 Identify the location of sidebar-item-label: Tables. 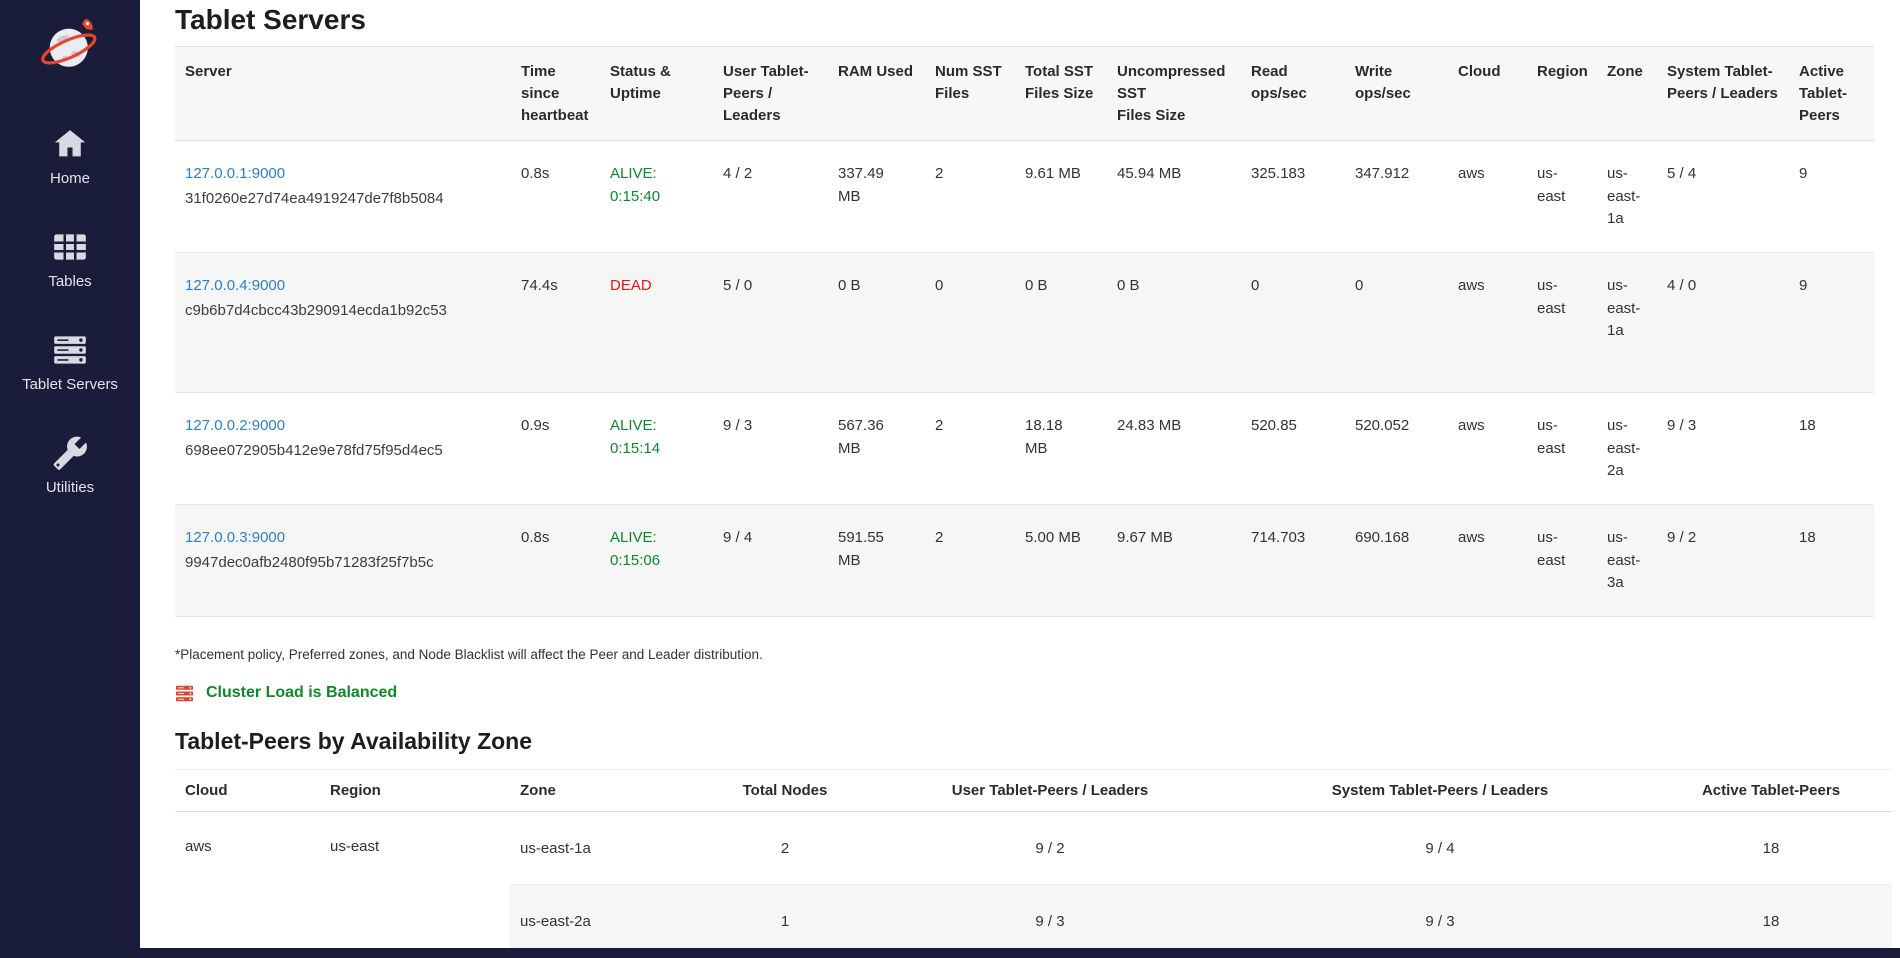
(70, 281).